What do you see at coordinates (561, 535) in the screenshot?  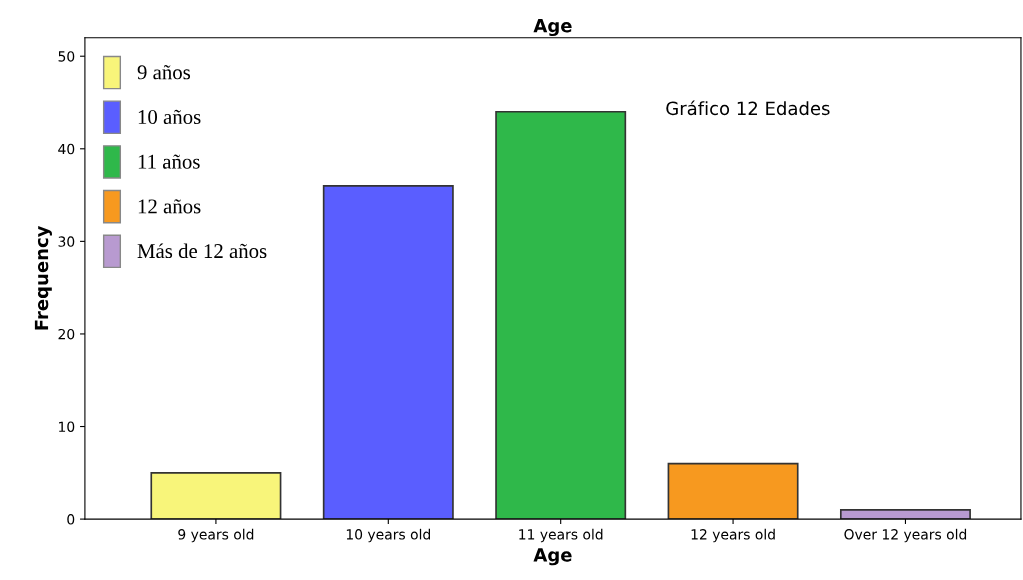 I see `x-tick-label: 11 years old` at bounding box center [561, 535].